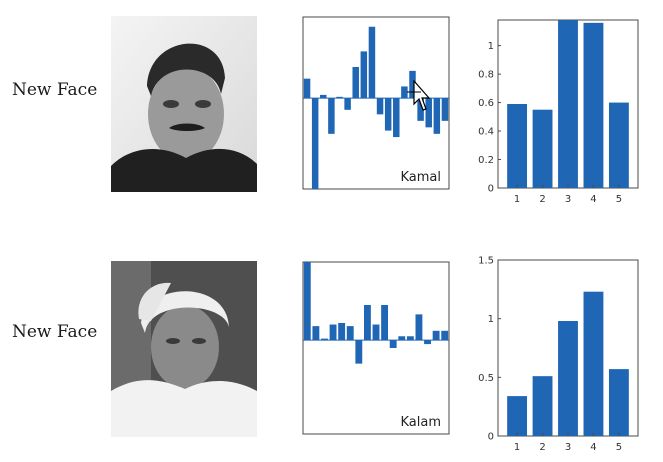 The height and width of the screenshot is (462, 663). I want to click on score-chart-kamal: 1 2 3 4 5 0 0.2 0.4 0.6 0.8 1, so click(559, 115).